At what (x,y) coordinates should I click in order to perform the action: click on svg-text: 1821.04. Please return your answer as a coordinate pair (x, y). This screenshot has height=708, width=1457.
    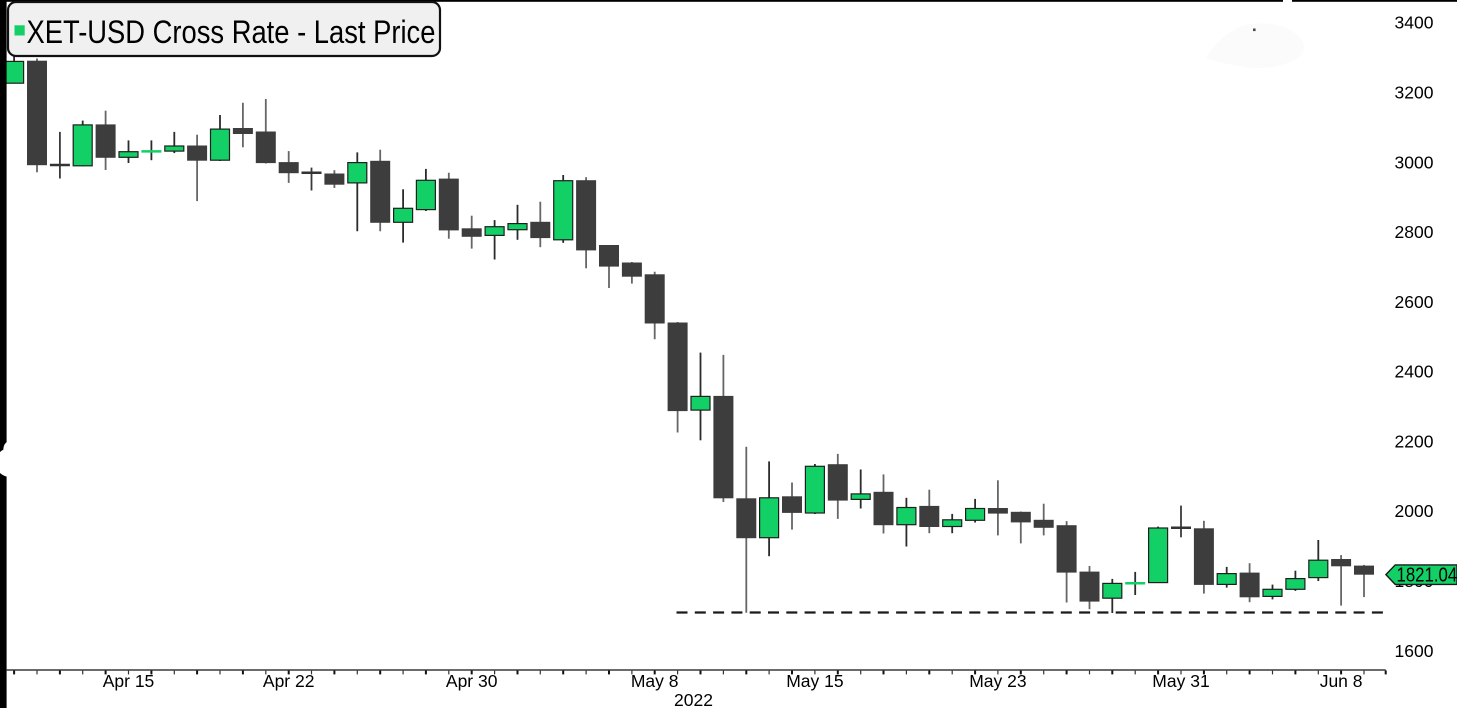
    Looking at the image, I should click on (1427, 574).